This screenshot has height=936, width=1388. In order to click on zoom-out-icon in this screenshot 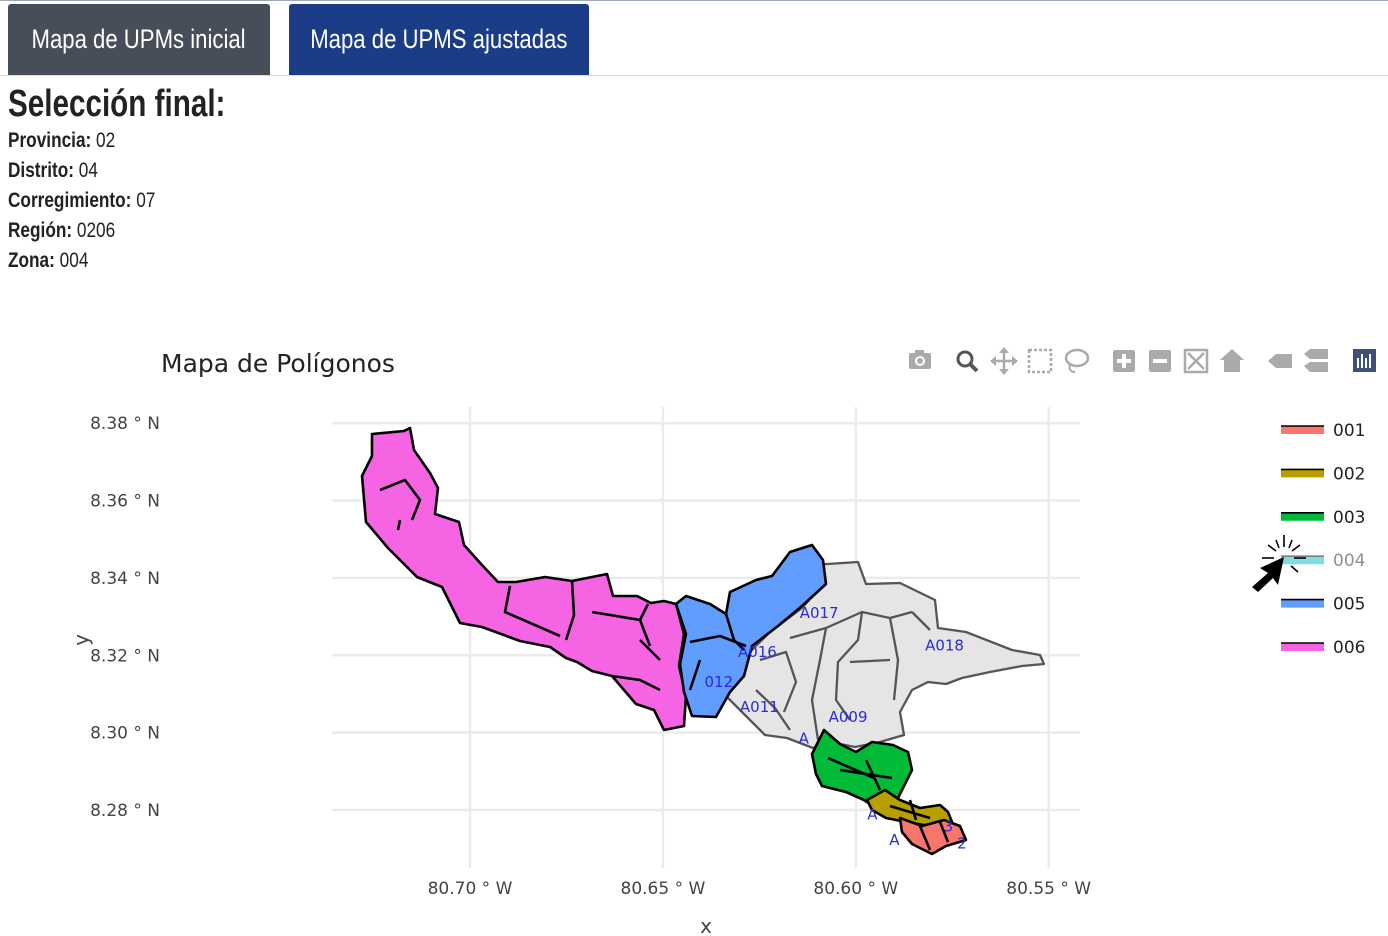, I will do `click(1160, 361)`.